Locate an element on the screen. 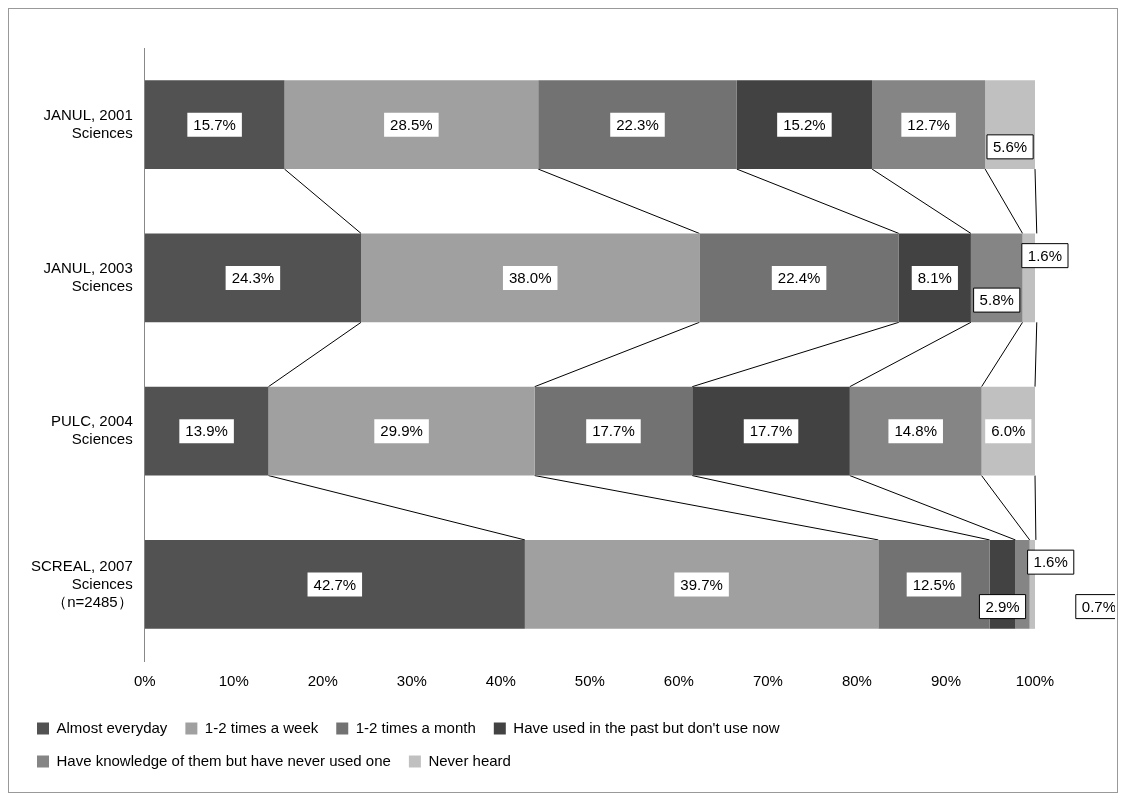 This screenshot has height=805, width=1128. data-label: 28.5% is located at coordinates (411, 124).